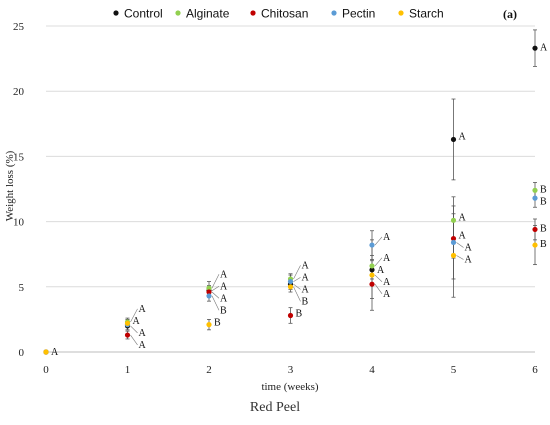 Image resolution: width=550 pixels, height=425 pixels. I want to click on legend-label-alginate: Alginate, so click(208, 14).